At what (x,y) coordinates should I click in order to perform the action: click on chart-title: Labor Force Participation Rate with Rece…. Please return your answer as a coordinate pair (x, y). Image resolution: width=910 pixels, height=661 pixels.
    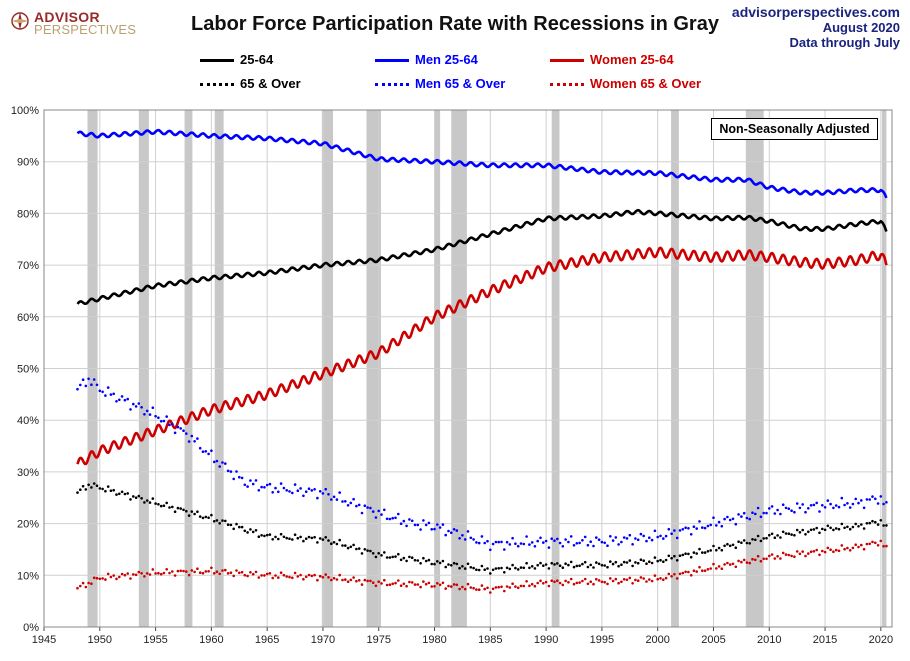
    Looking at the image, I should click on (455, 24).